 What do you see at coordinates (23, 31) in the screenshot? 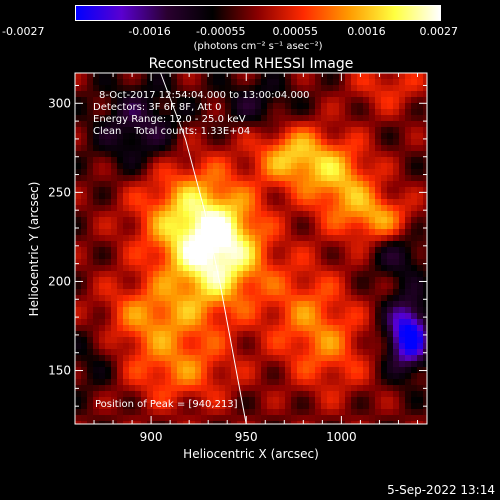
I see `colorbar-tick-label: -0.0027` at bounding box center [23, 31].